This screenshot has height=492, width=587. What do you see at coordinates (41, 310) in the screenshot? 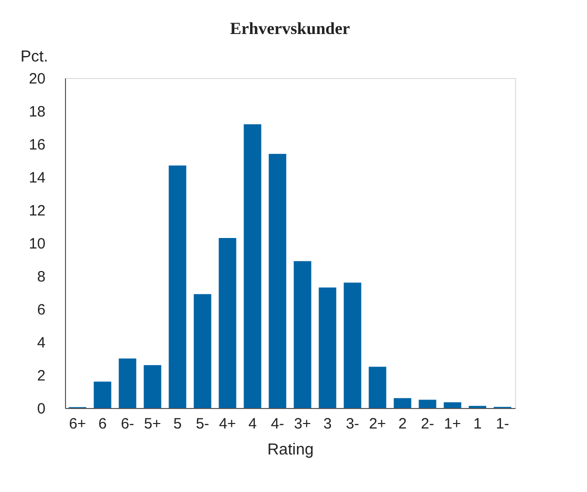
I see `y-tick-label: 6` at bounding box center [41, 310].